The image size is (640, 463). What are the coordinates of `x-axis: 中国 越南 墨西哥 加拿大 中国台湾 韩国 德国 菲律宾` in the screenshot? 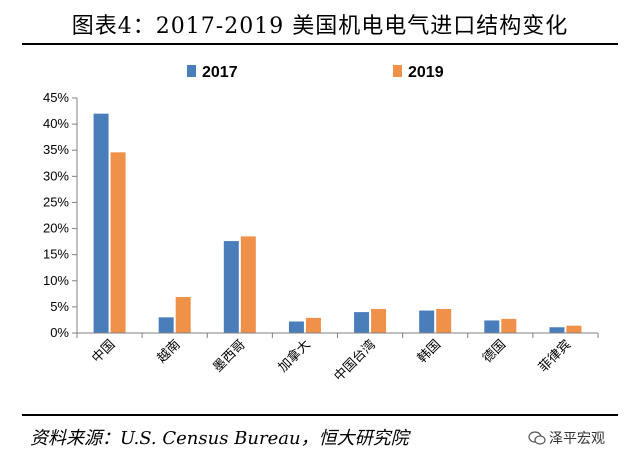 It's located at (337, 358).